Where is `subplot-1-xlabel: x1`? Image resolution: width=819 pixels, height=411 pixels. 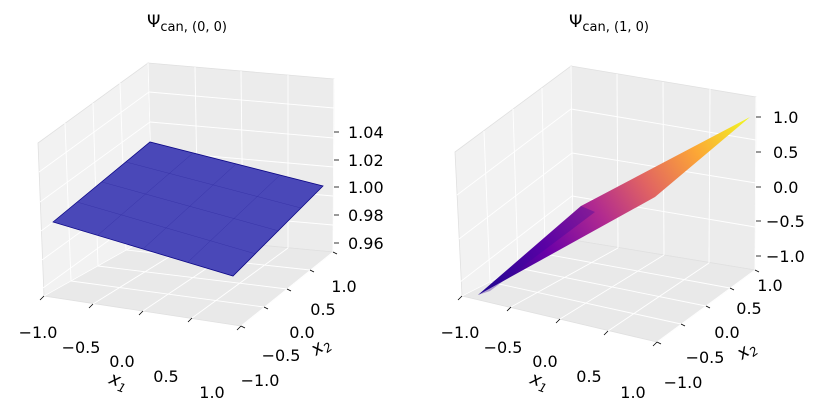 subplot-1-xlabel: x1 is located at coordinates (118, 382).